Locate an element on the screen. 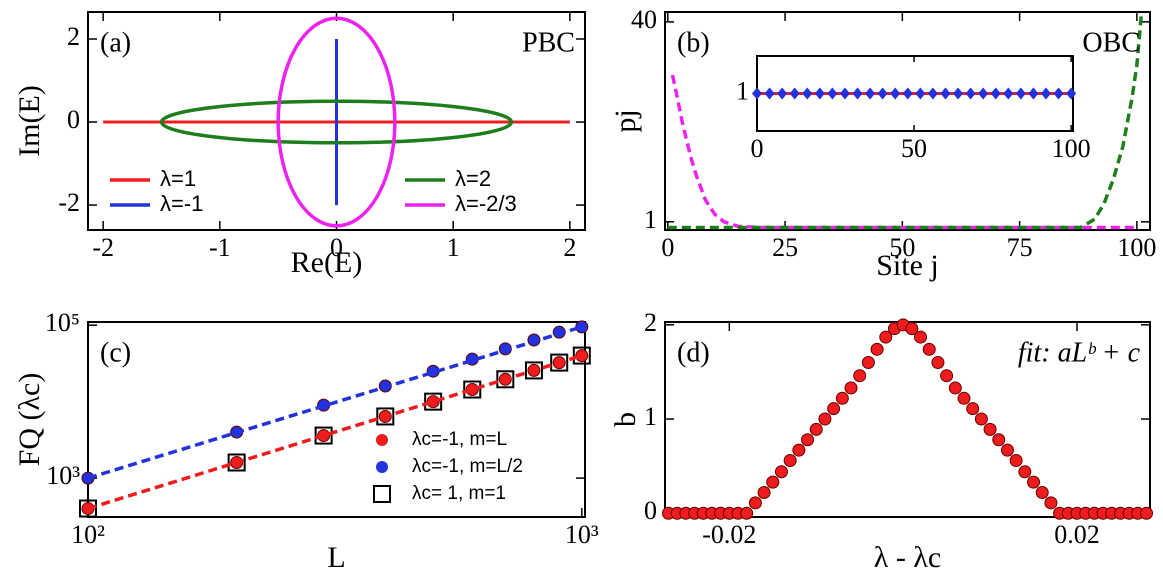 The width and height of the screenshot is (1163, 580). axes-frame is located at coordinates (907, 419).